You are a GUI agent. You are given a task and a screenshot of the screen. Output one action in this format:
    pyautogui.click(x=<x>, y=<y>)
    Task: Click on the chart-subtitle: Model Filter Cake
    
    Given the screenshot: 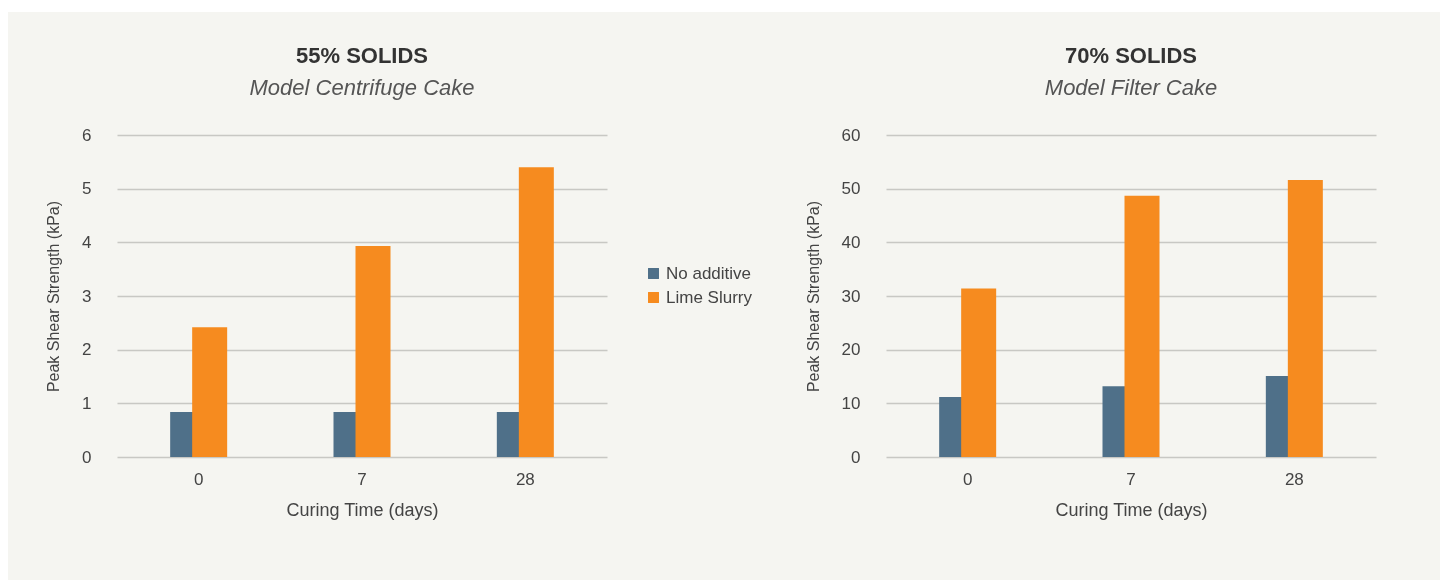 What is the action you would take?
    pyautogui.click(x=1131, y=87)
    